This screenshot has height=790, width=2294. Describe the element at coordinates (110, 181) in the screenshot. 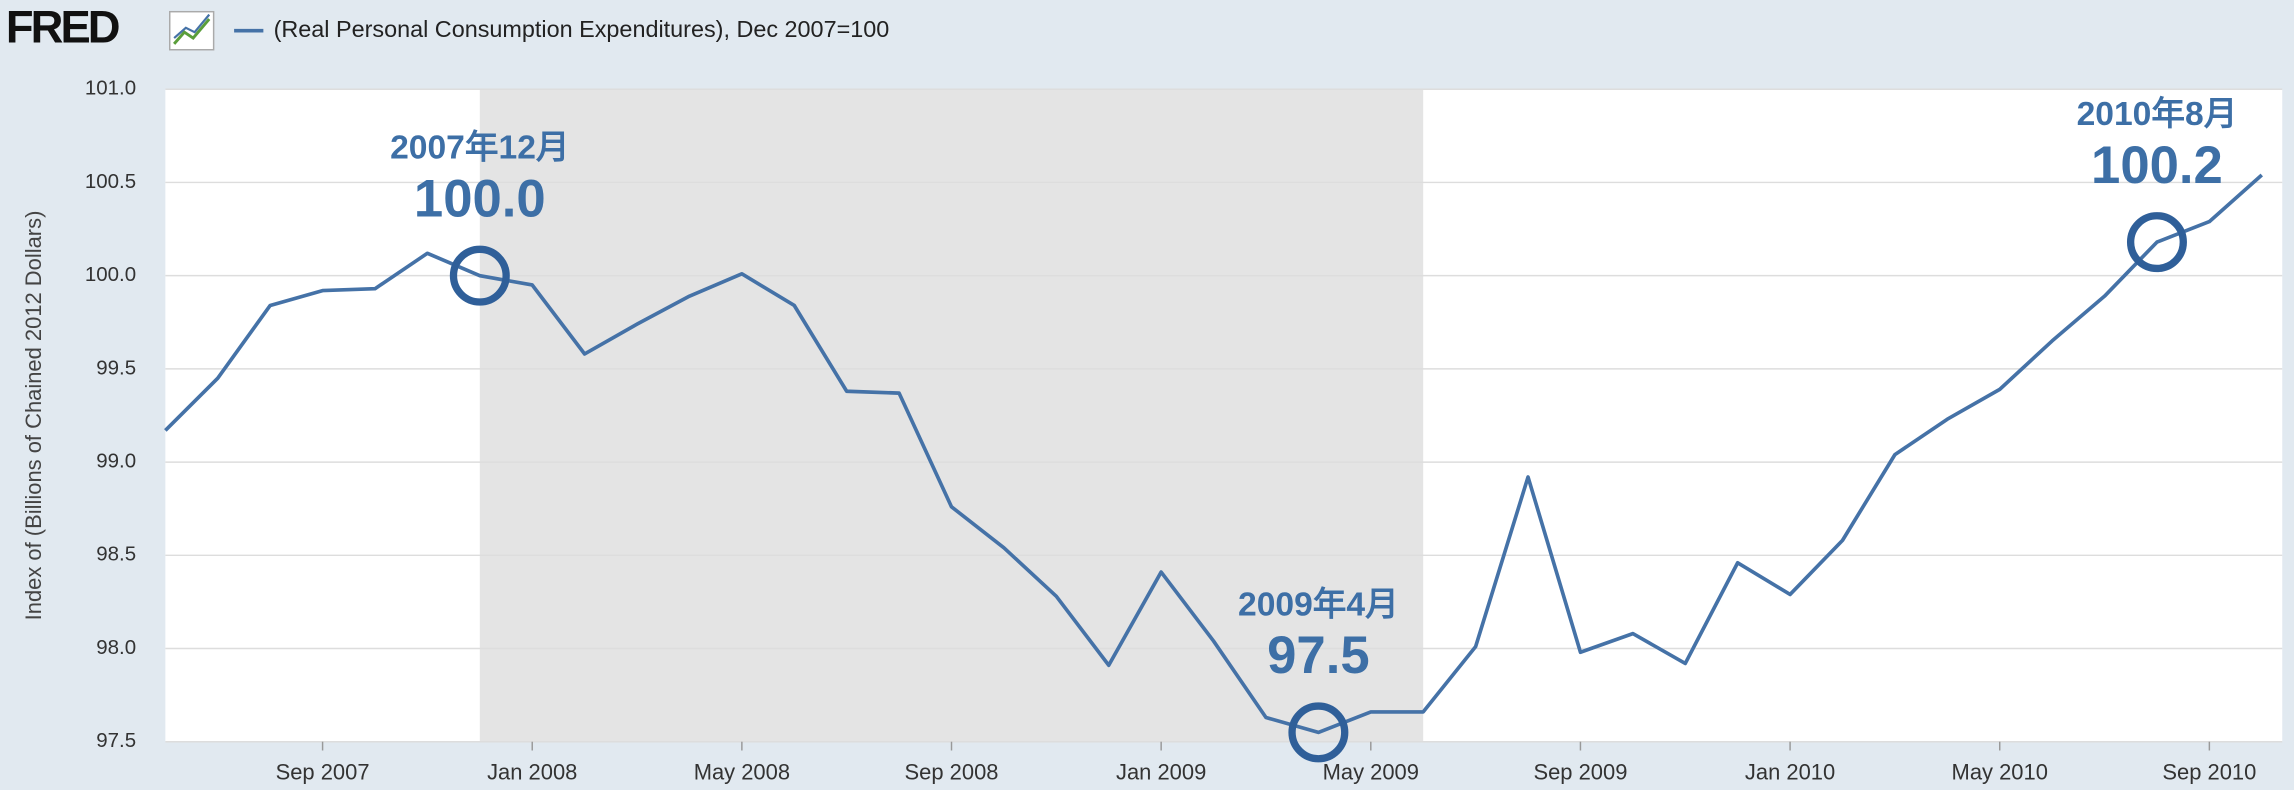

I see `y-tick-label: 100.5` at that location.